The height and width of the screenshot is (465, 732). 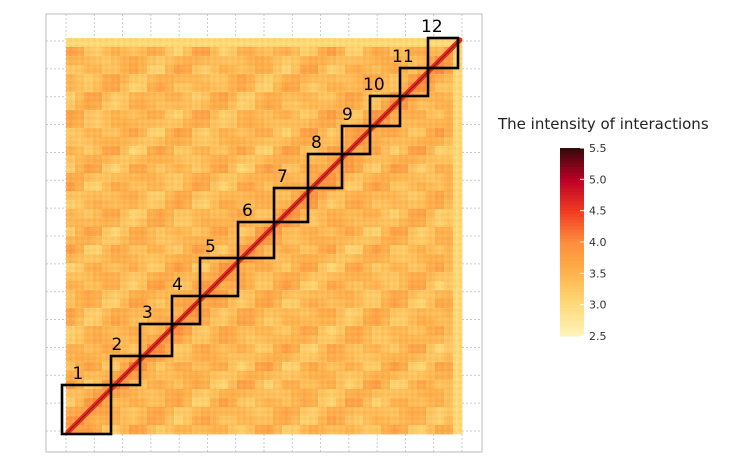 I want to click on colorbar-tick-label: 4.5, so click(x=598, y=211).